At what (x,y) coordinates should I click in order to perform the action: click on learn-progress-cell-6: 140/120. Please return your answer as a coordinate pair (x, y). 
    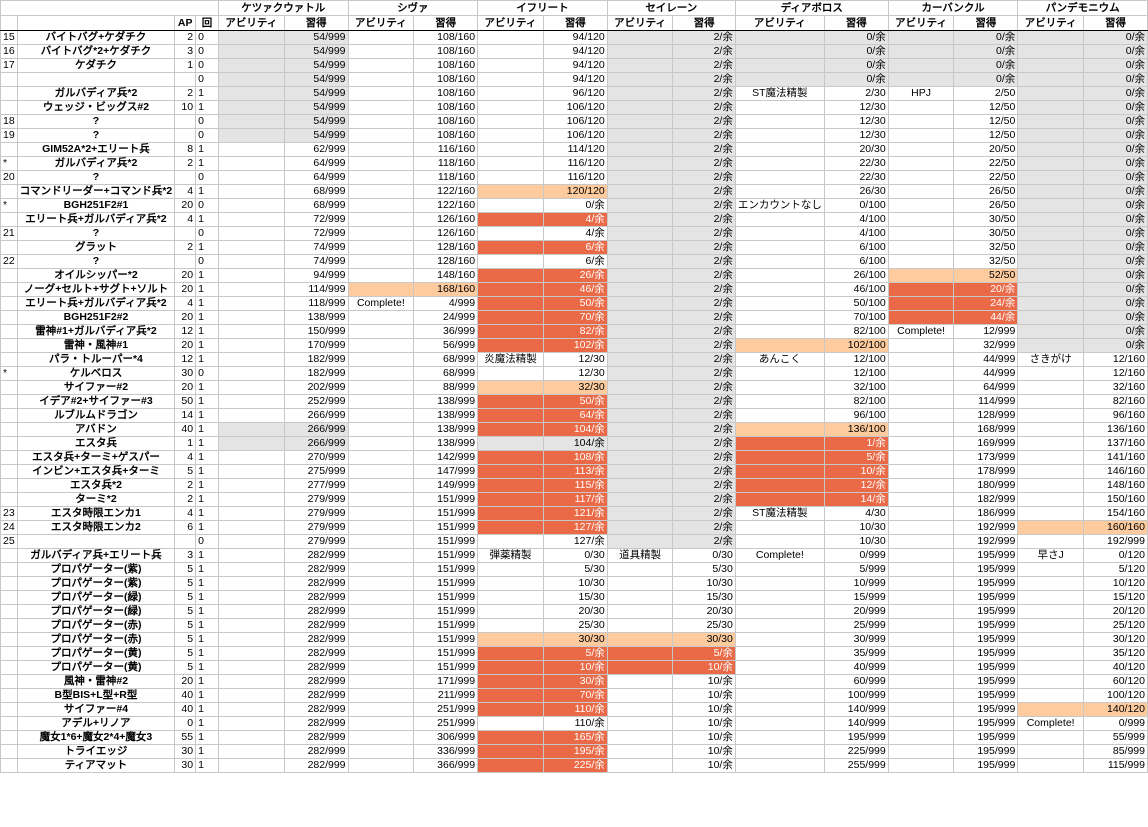
    Looking at the image, I should click on (1115, 709).